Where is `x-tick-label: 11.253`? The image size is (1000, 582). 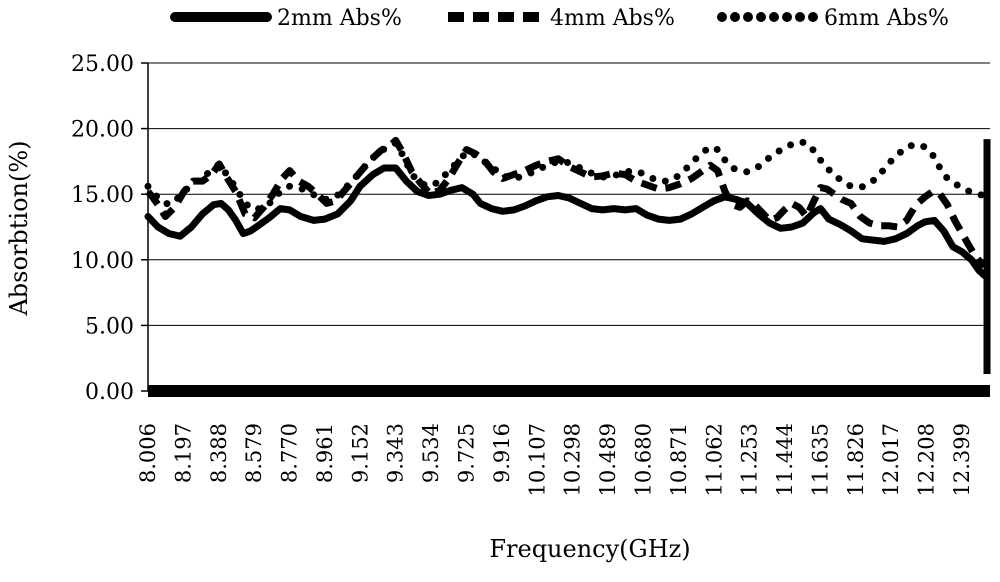
x-tick-label: 11.253 is located at coordinates (750, 459).